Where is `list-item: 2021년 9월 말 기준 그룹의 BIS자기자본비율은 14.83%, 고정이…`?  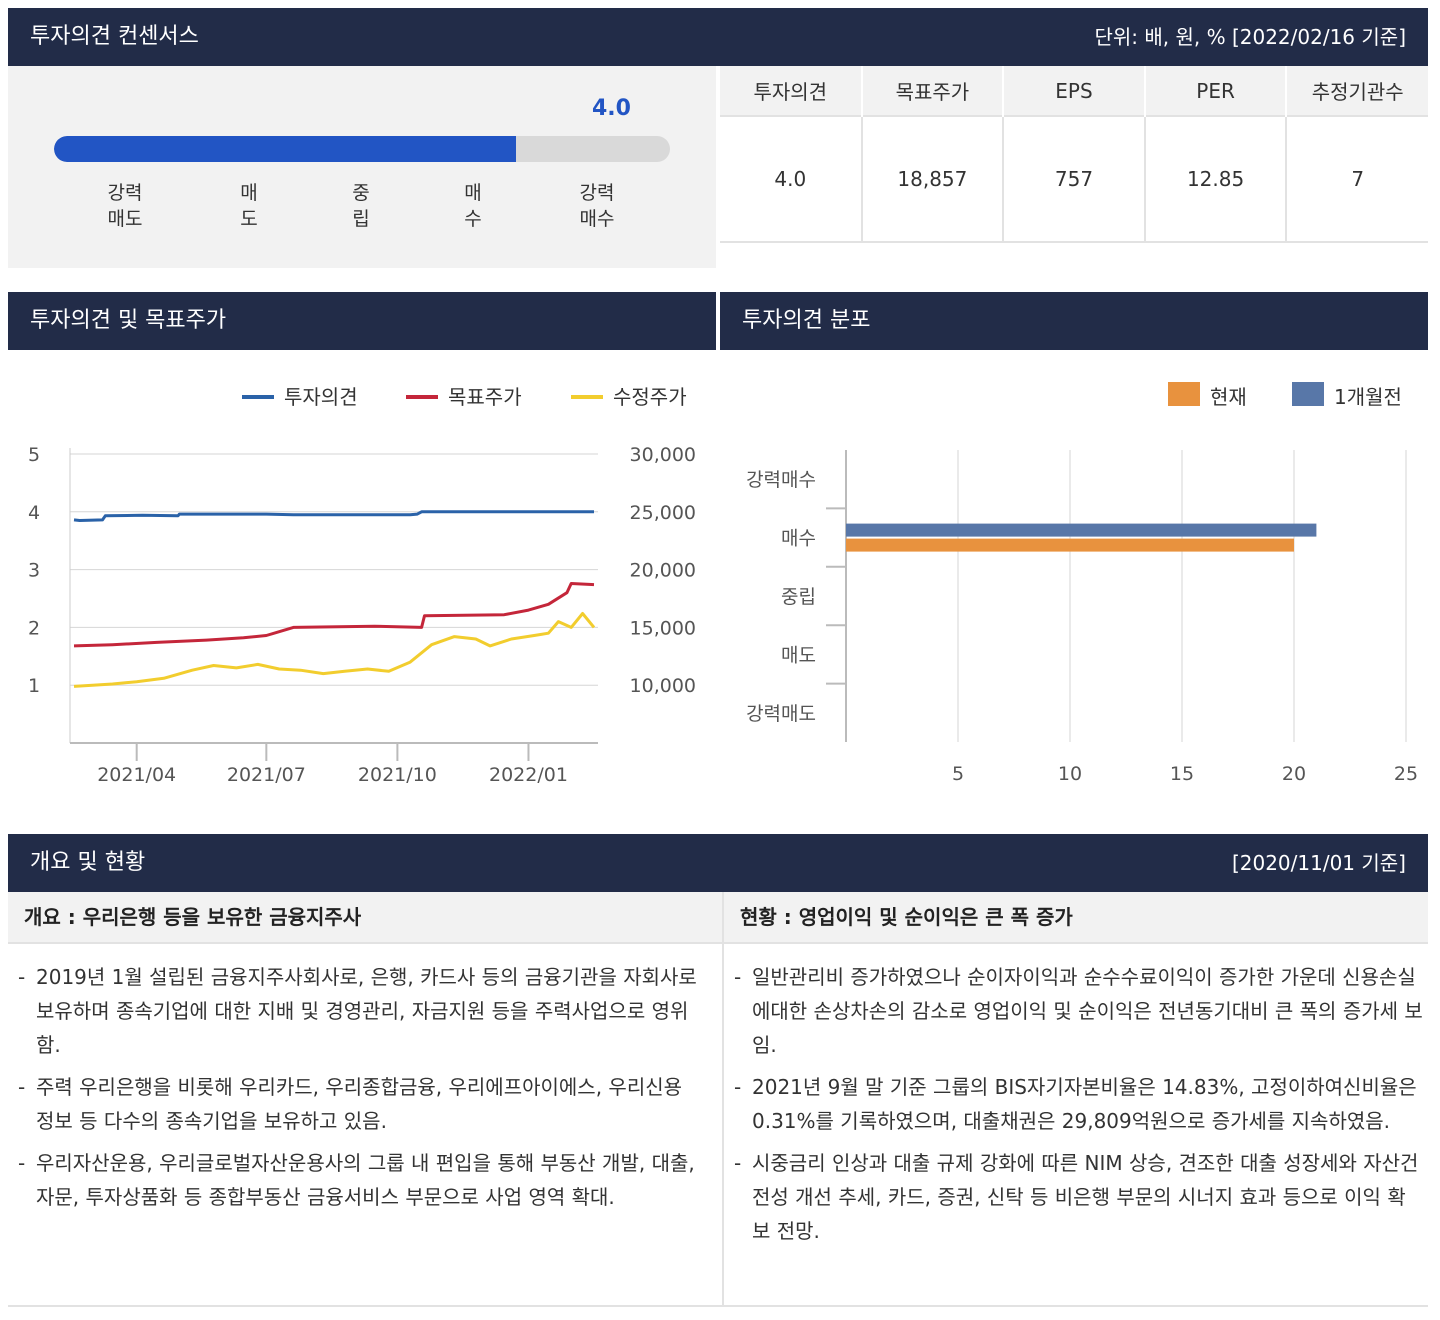
list-item: 2021년 9월 말 기준 그룹의 BIS자기자본비율은 14.83%, 고정이… is located at coordinates (1079, 1104).